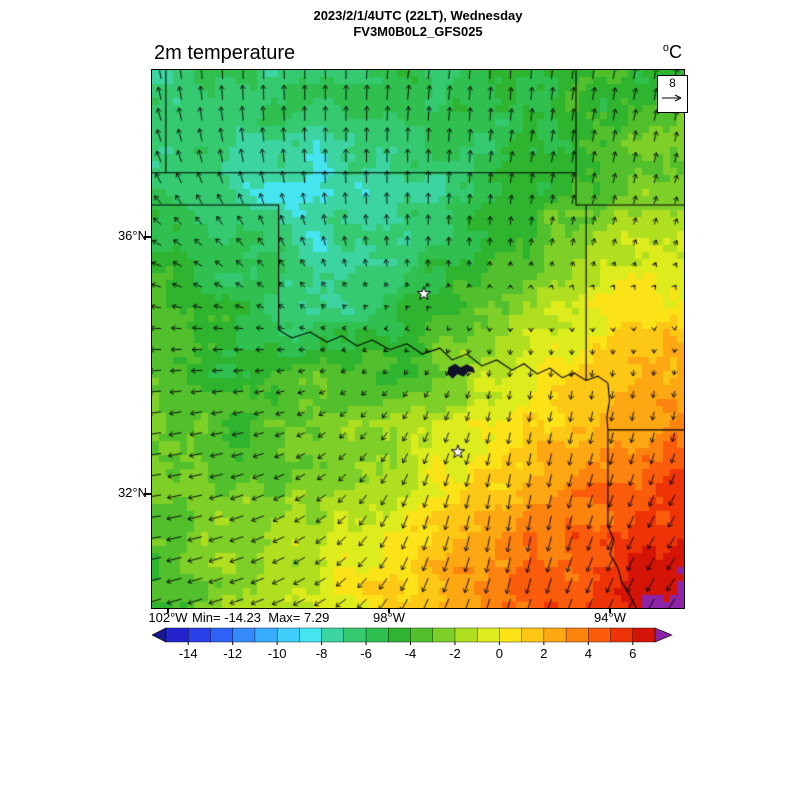 The image size is (800, 800). Describe the element at coordinates (132, 236) in the screenshot. I see `lat-tick-label: 36°N` at that location.